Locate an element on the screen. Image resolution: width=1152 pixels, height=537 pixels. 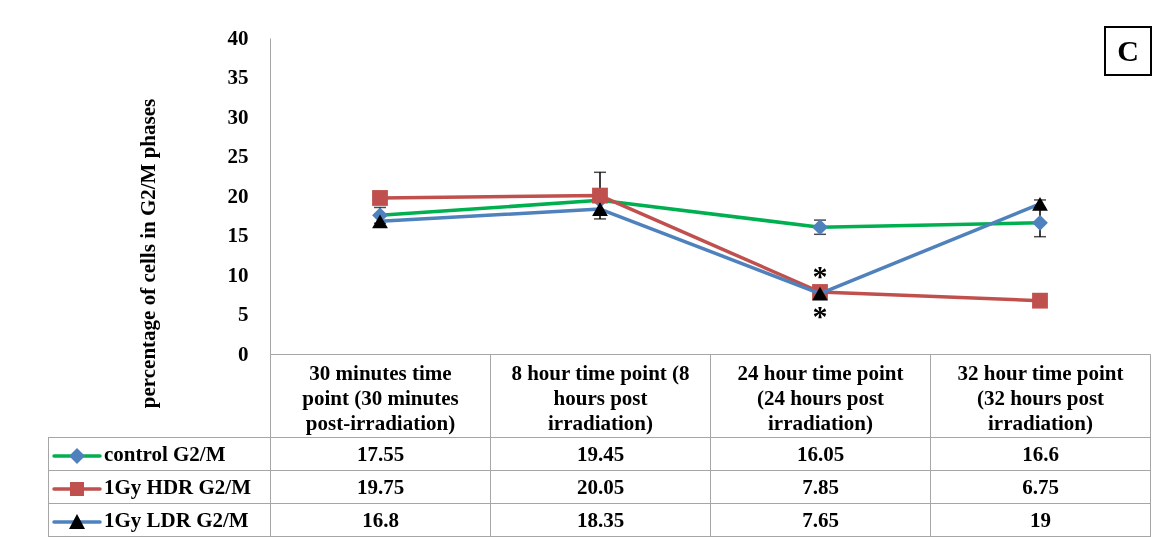
y-tick-label: 30 is located at coordinates (238, 116).